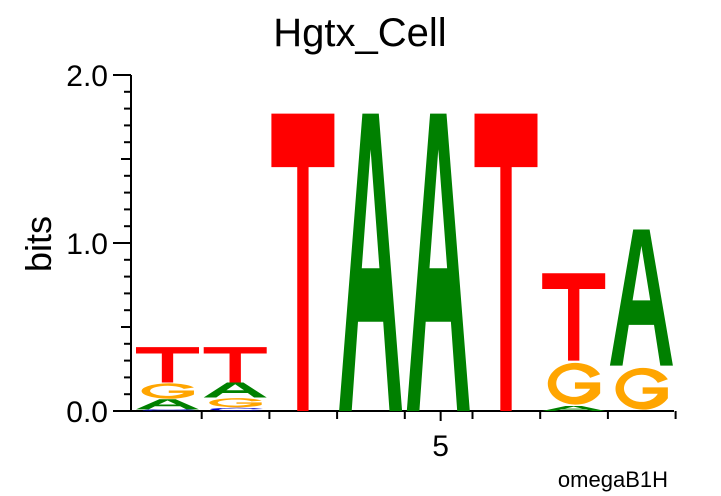 The width and height of the screenshot is (721, 496). I want to click on y-axis: 0.0 1.0 2.0, so click(99, 244).